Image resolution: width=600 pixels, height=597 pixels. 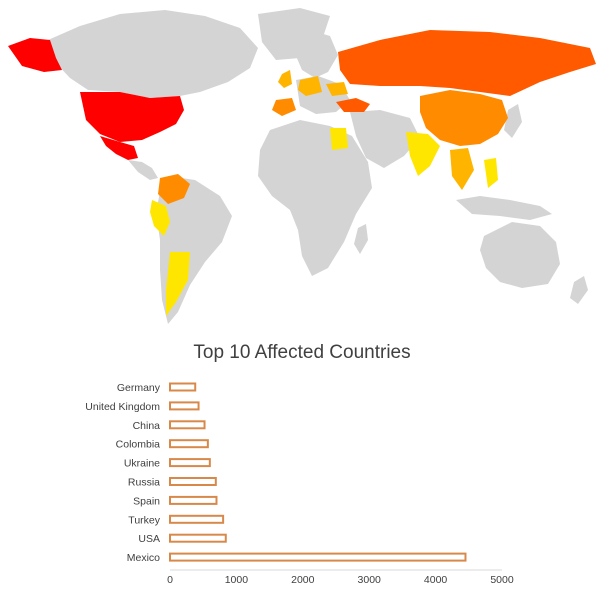 I want to click on region-southeast-asia, so click(x=462, y=169).